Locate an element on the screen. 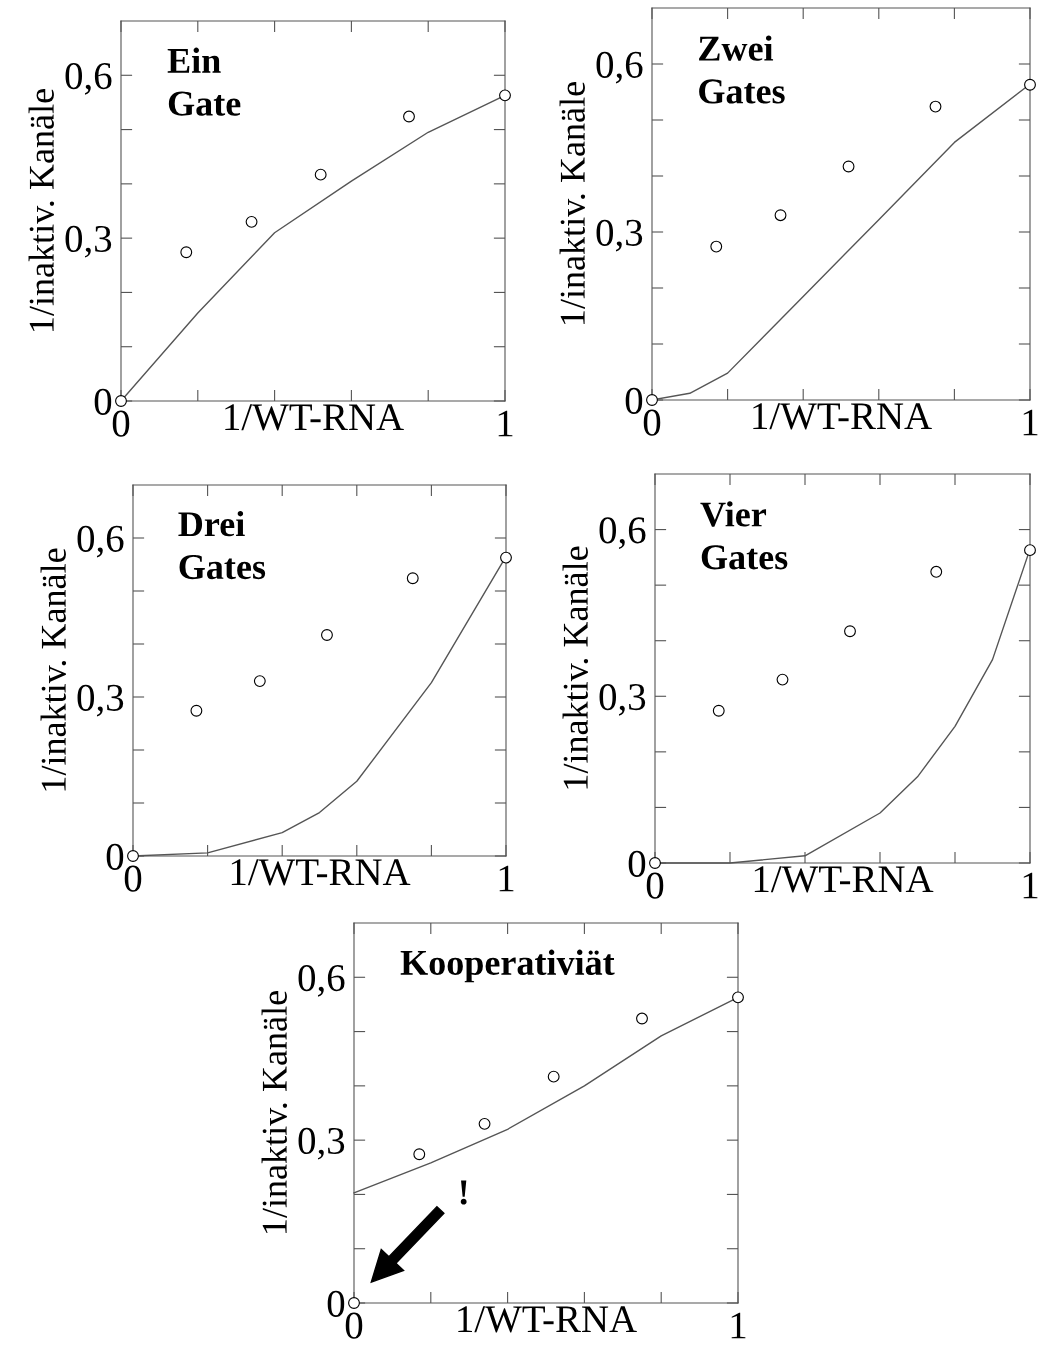 The height and width of the screenshot is (1360, 1048). annotation: ! is located at coordinates (463, 1192).